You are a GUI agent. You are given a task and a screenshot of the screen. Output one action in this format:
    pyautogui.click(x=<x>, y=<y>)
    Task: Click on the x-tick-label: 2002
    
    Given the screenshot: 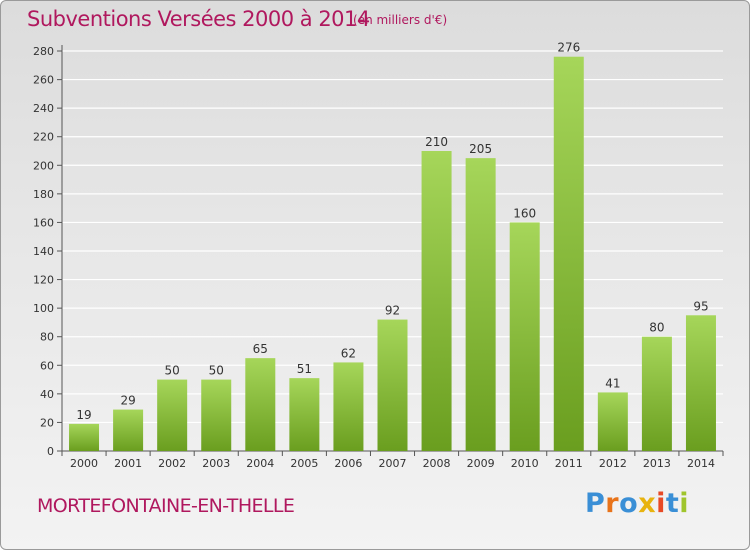 What is the action you would take?
    pyautogui.click(x=172, y=463)
    